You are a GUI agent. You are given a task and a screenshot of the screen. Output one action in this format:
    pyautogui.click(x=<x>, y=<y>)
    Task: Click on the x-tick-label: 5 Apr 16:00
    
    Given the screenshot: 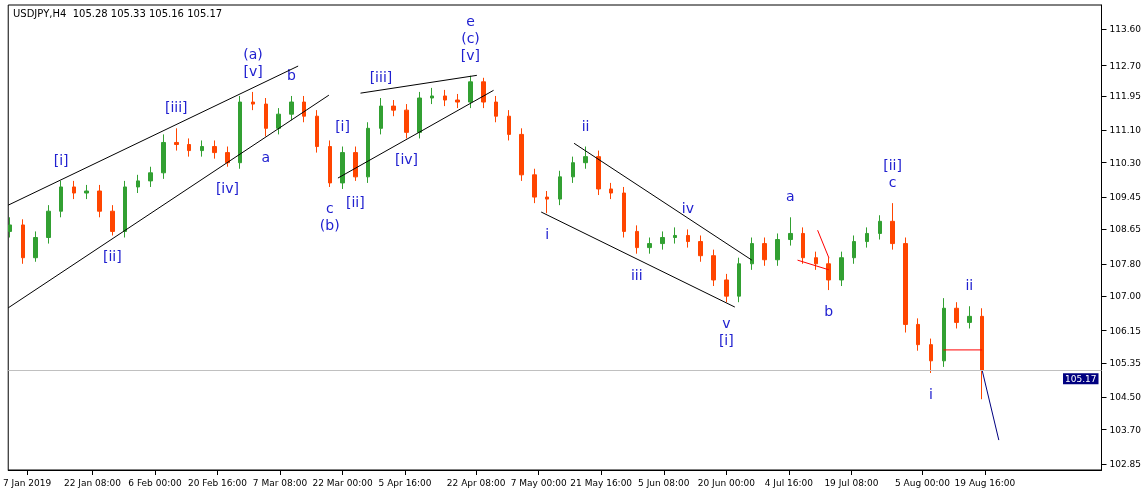 What is the action you would take?
    pyautogui.click(x=405, y=482)
    